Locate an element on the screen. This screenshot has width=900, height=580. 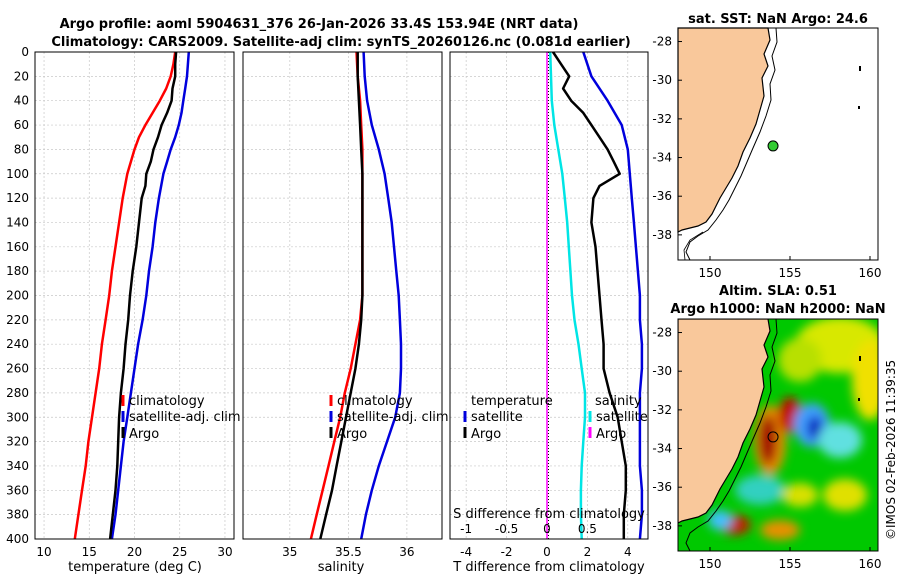
y-tick-label: 380 is located at coordinates (17, 515).